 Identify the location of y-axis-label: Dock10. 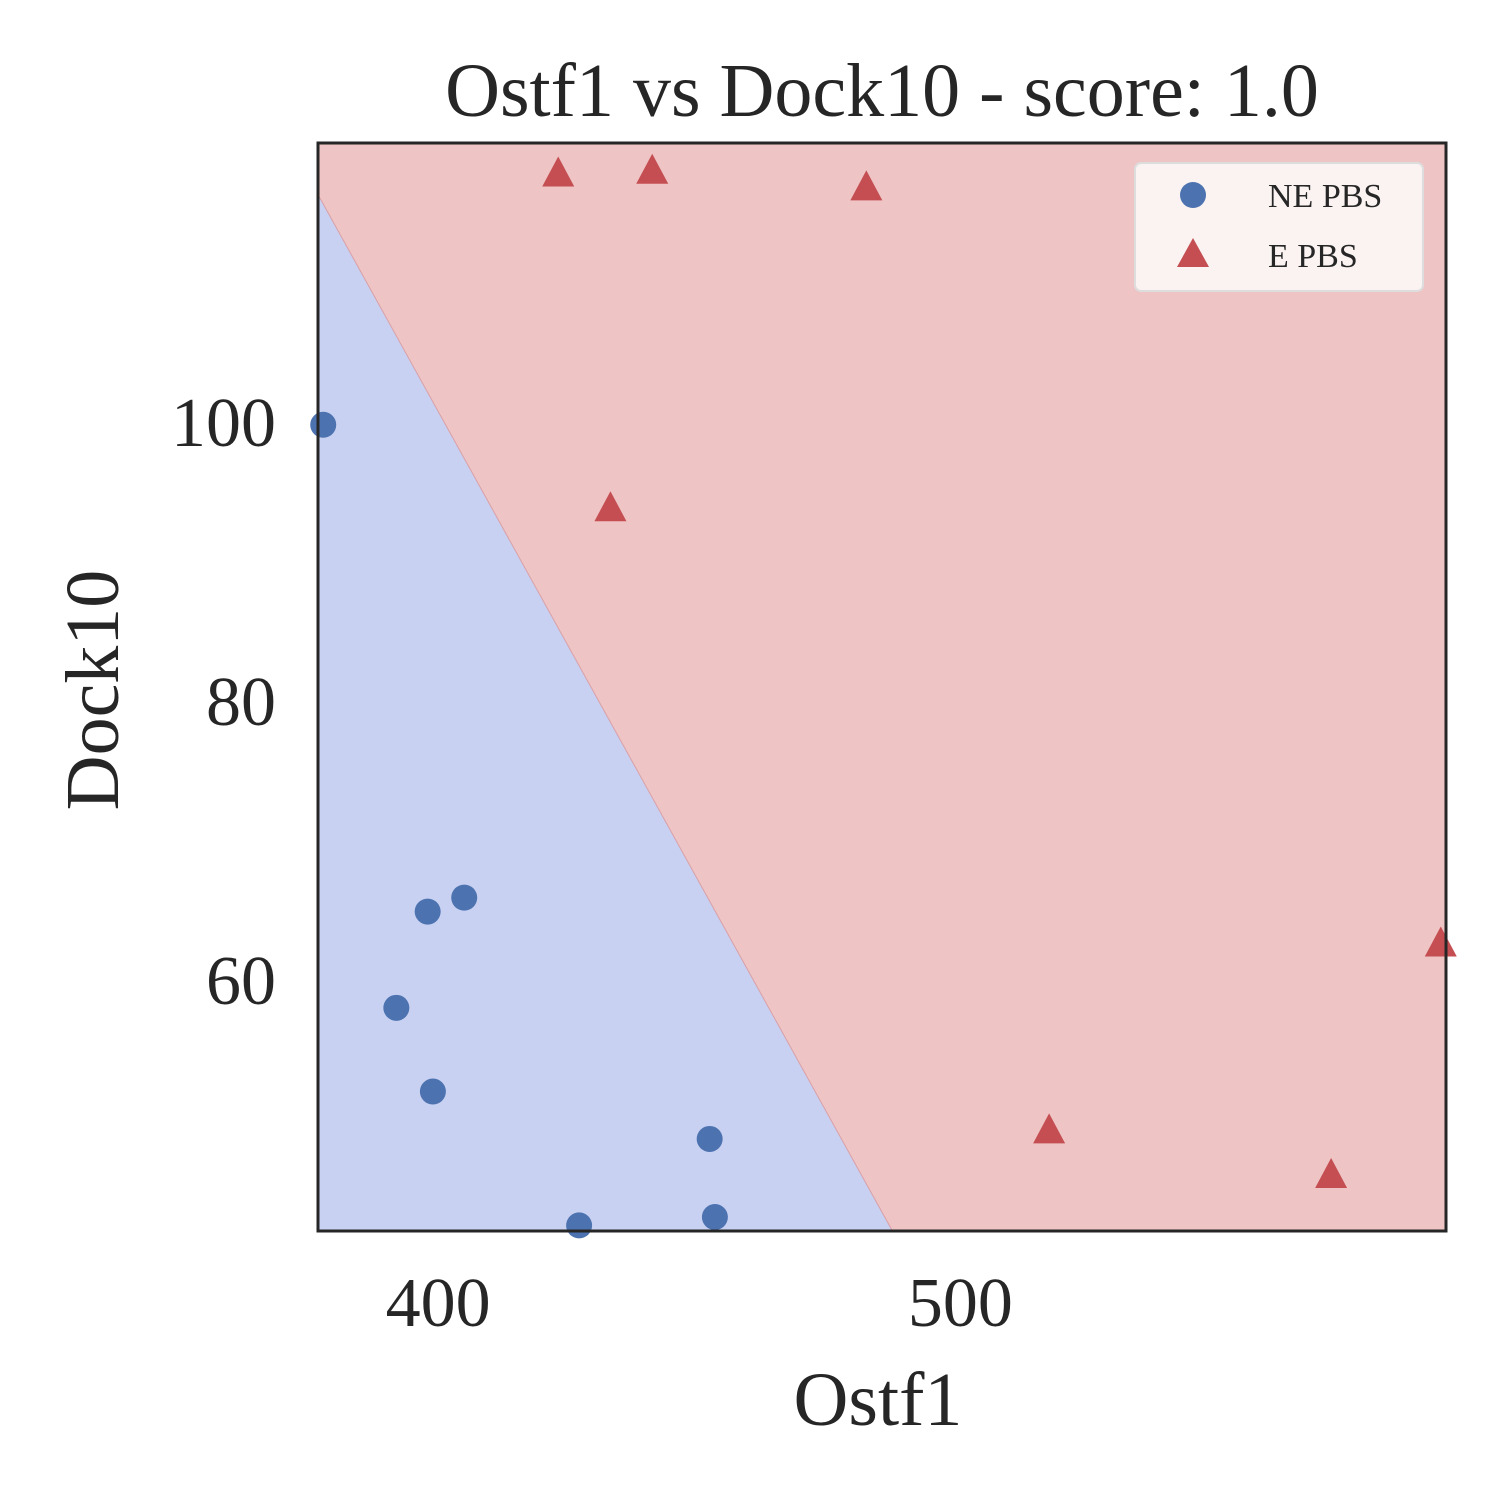
(93, 690).